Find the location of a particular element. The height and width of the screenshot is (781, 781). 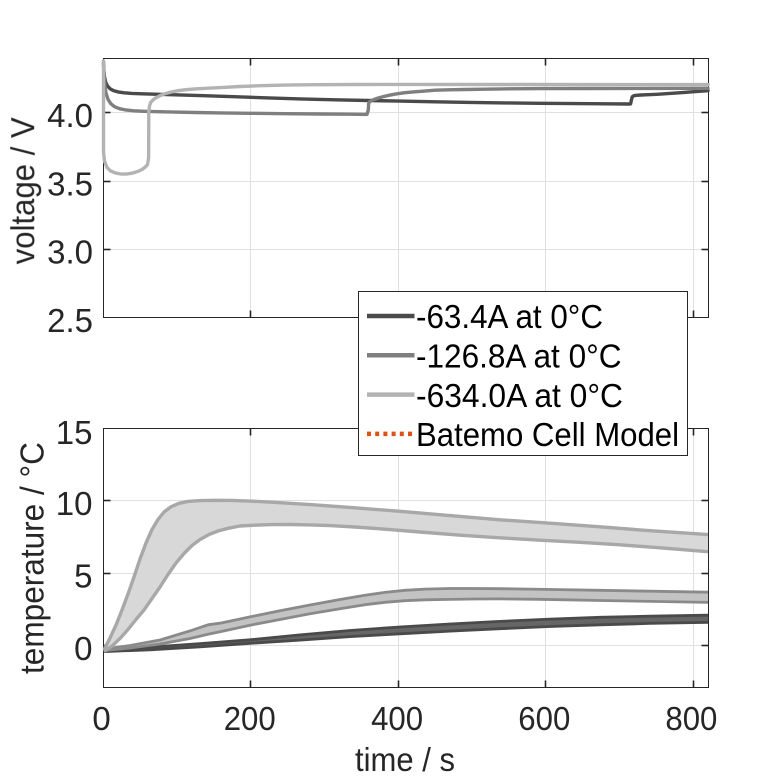

svg-text: 15 is located at coordinates (74, 432).